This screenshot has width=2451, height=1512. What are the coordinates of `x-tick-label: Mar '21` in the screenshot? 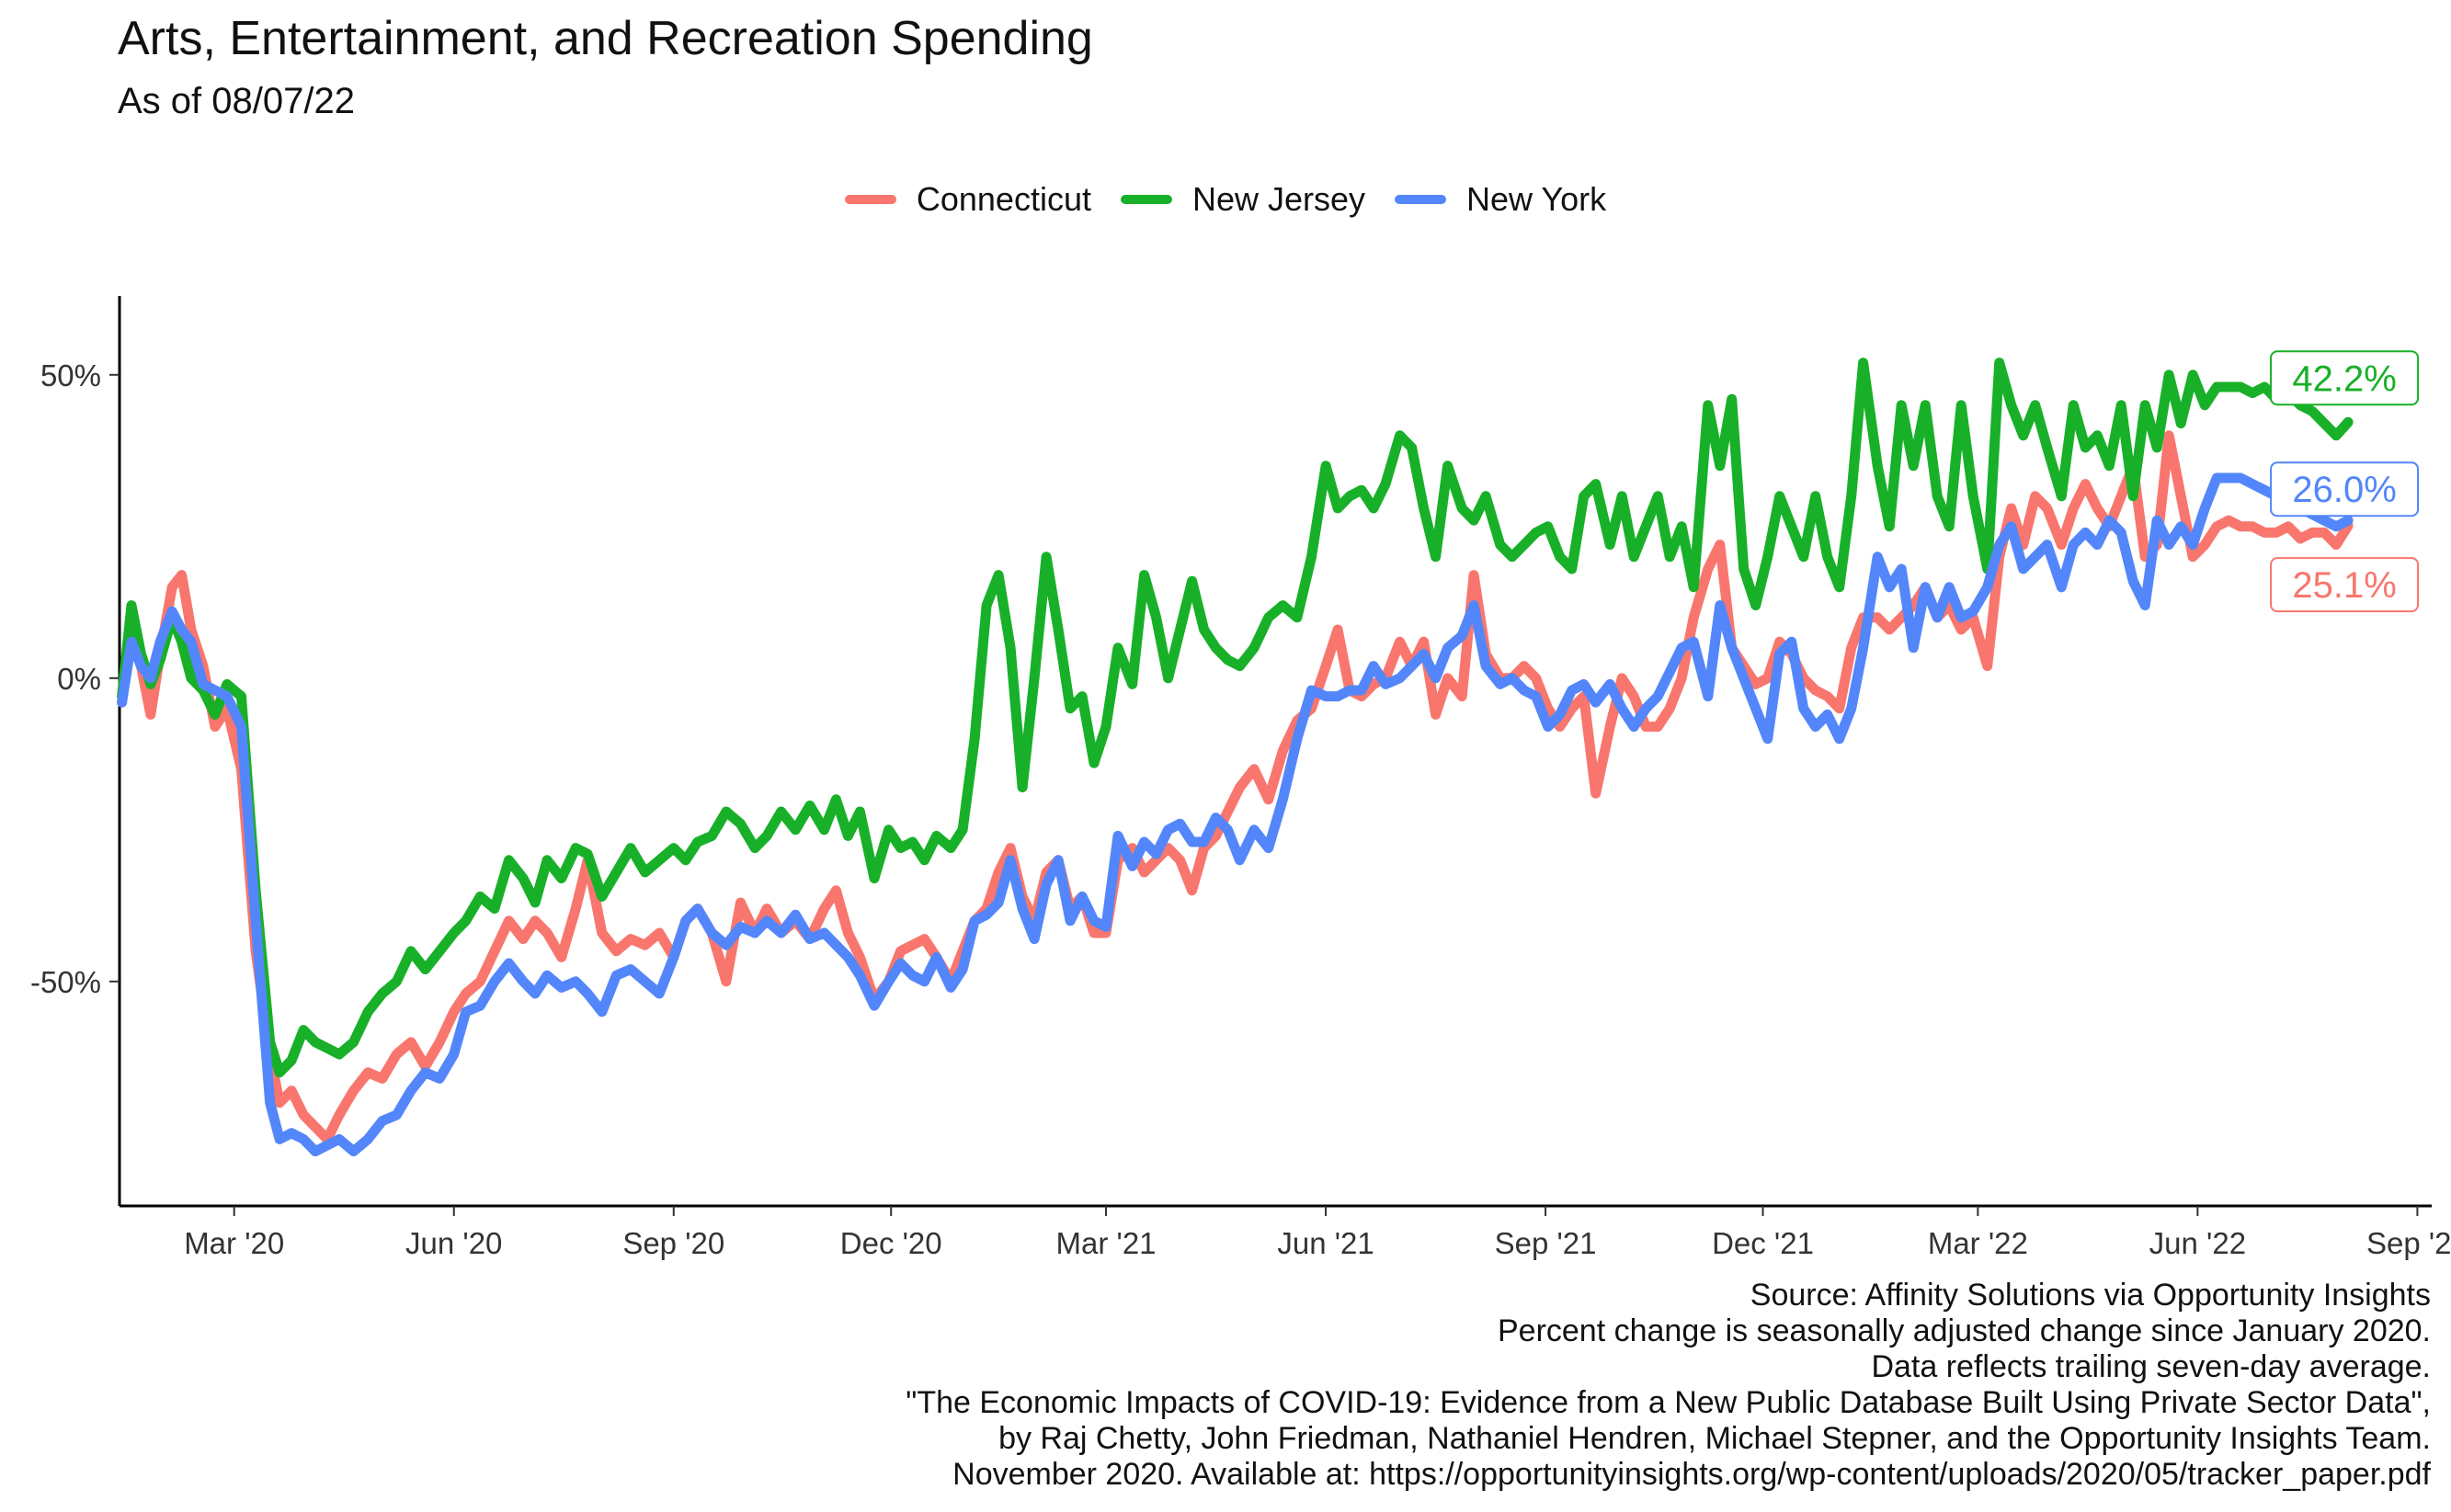 It's located at (1106, 1243).